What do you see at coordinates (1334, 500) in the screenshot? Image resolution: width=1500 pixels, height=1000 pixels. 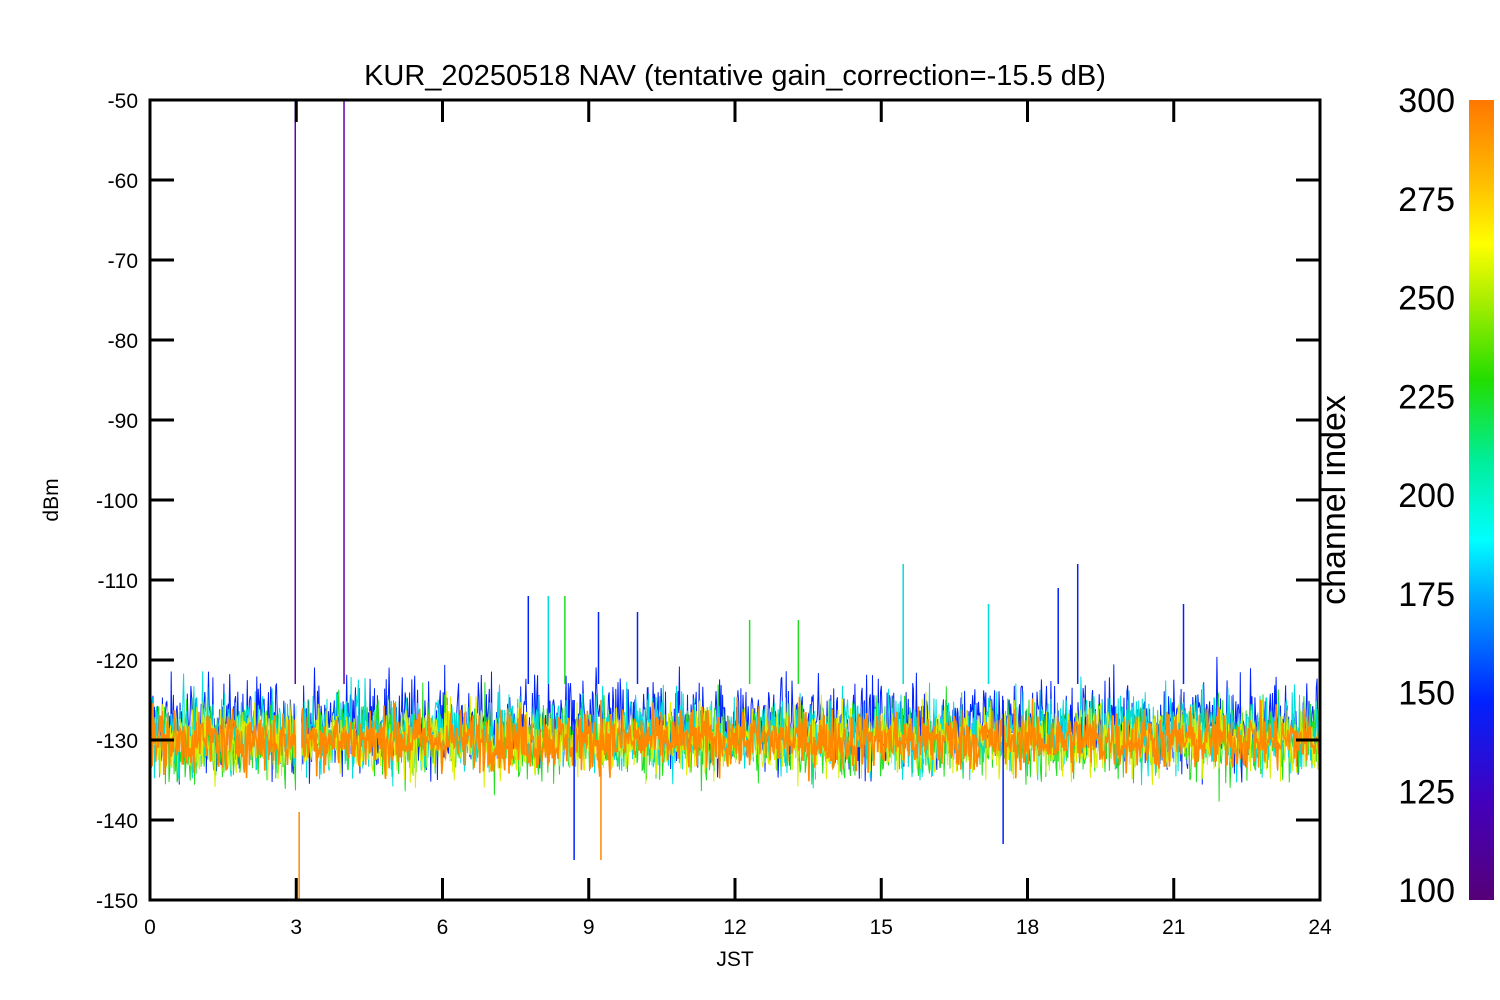 I see `colorbar-label: channel index` at bounding box center [1334, 500].